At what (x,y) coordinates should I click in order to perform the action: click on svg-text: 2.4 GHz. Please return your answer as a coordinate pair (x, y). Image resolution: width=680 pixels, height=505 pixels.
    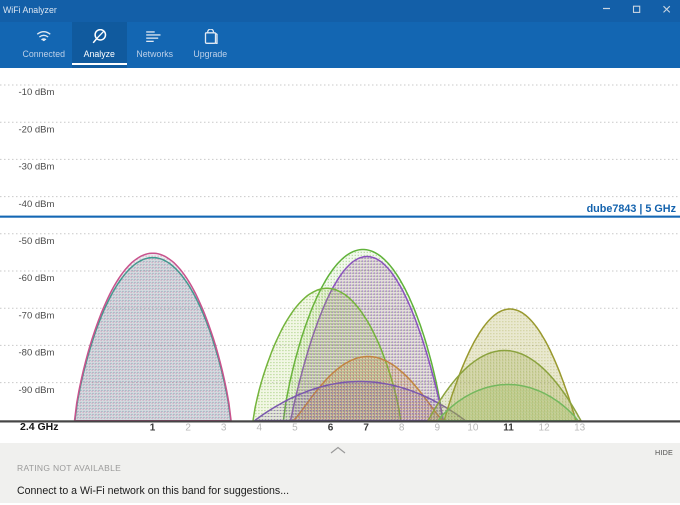
    Looking at the image, I should click on (39, 427).